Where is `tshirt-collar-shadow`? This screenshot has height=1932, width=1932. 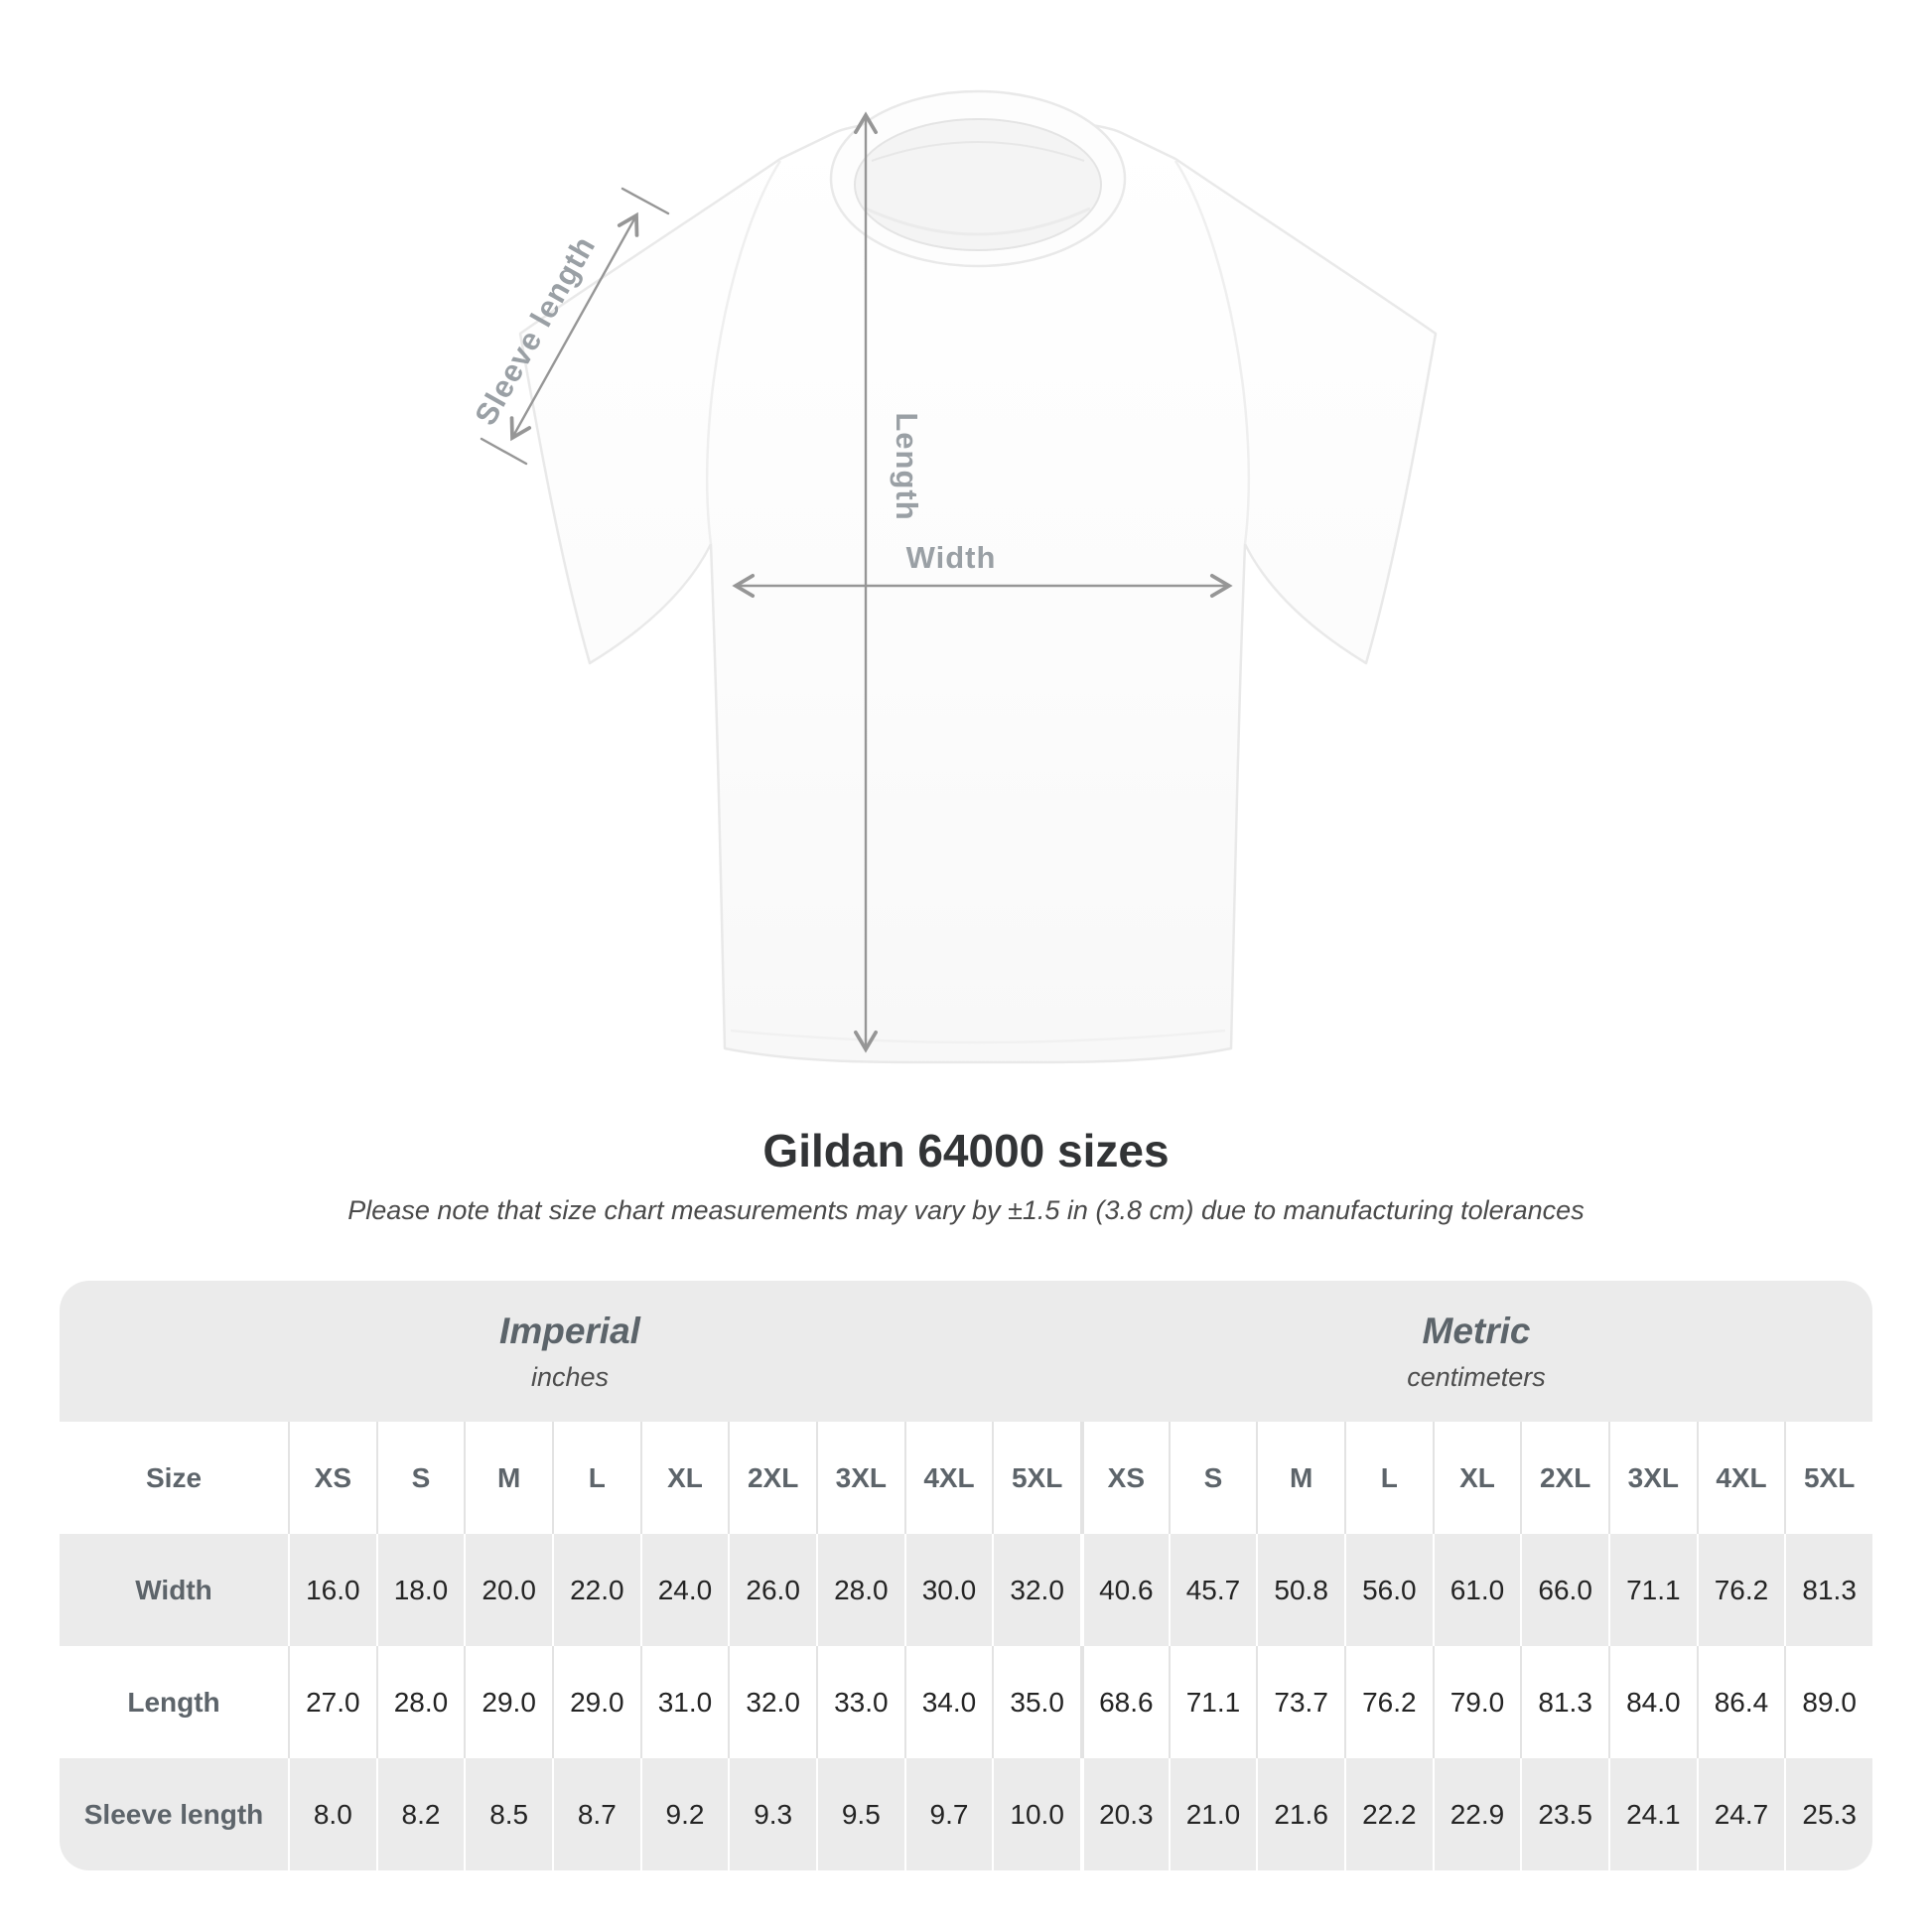 tshirt-collar-shadow is located at coordinates (978, 222).